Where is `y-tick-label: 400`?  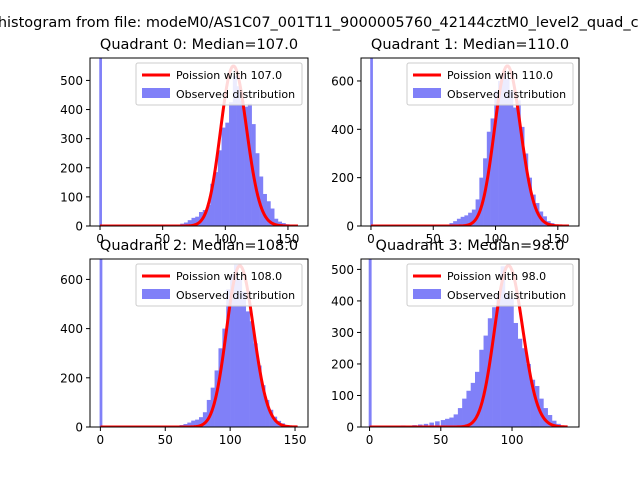
y-tick-label: 400 is located at coordinates (342, 130).